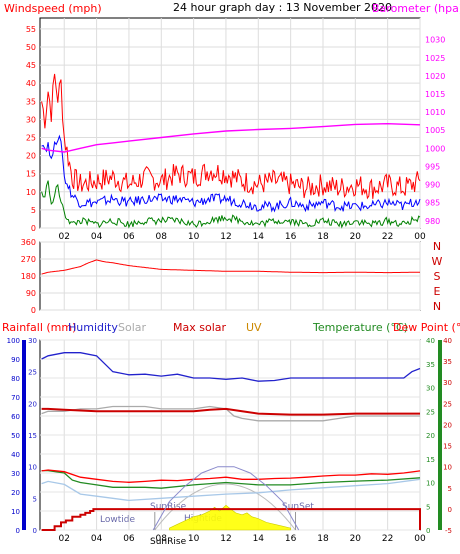 The width and height of the screenshot is (460, 554). I want to click on barometer-tick-label: 1020, so click(435, 76).